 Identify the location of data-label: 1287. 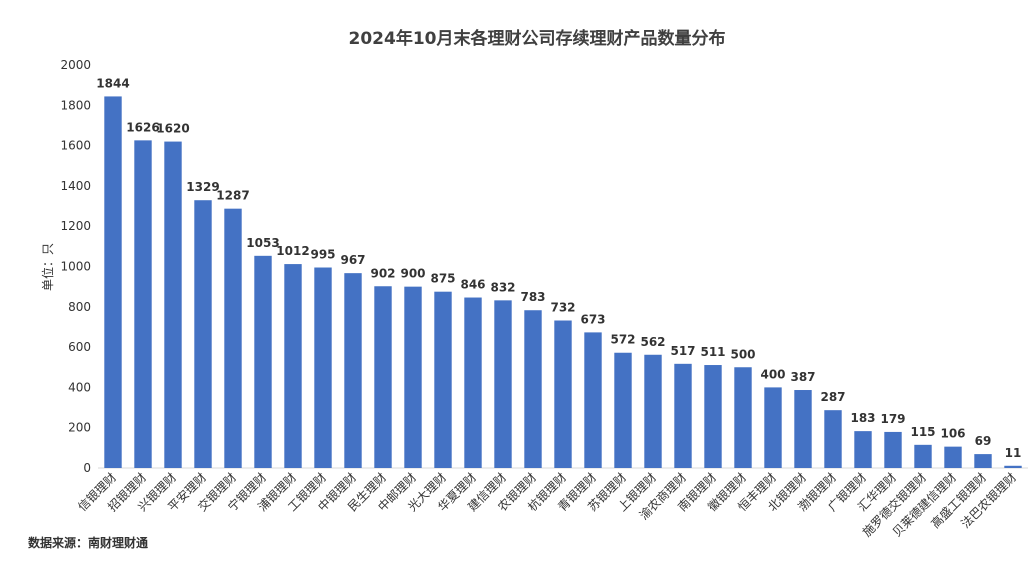
(232, 196).